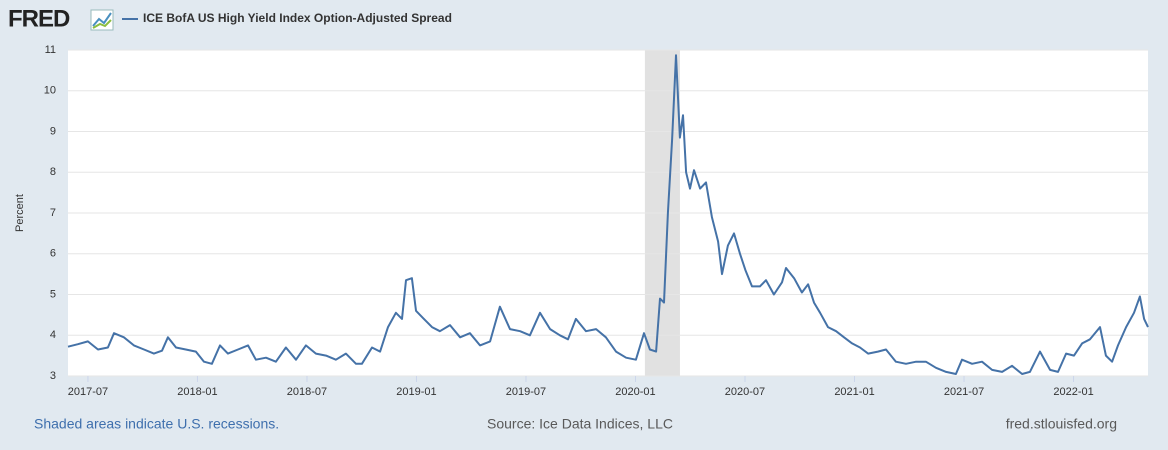  What do you see at coordinates (39, 18) in the screenshot?
I see `logo: FRED` at bounding box center [39, 18].